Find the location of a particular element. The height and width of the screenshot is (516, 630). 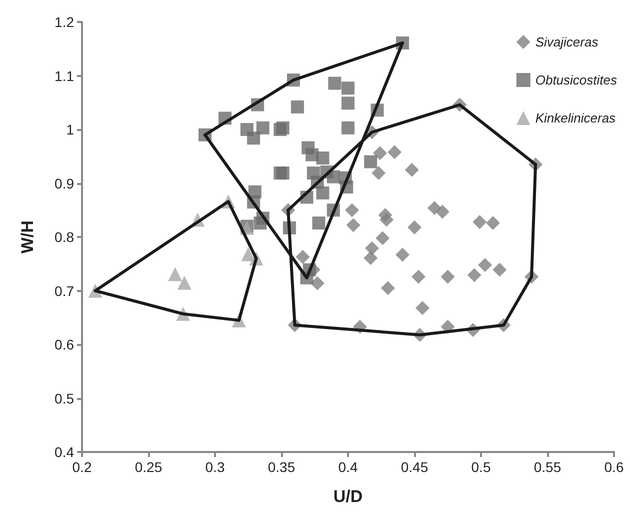

x-tick-label: 0.6 is located at coordinates (614, 467).